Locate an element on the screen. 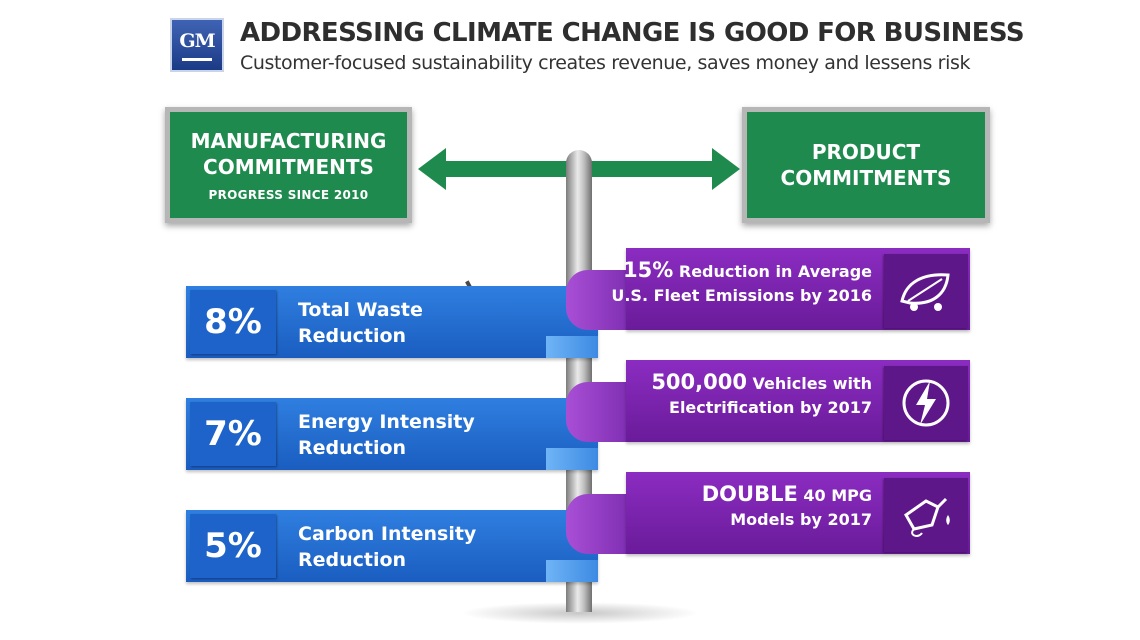 This screenshot has height=640, width=1140. item-label-line1: 500,000 Vehicles with is located at coordinates (761, 383).